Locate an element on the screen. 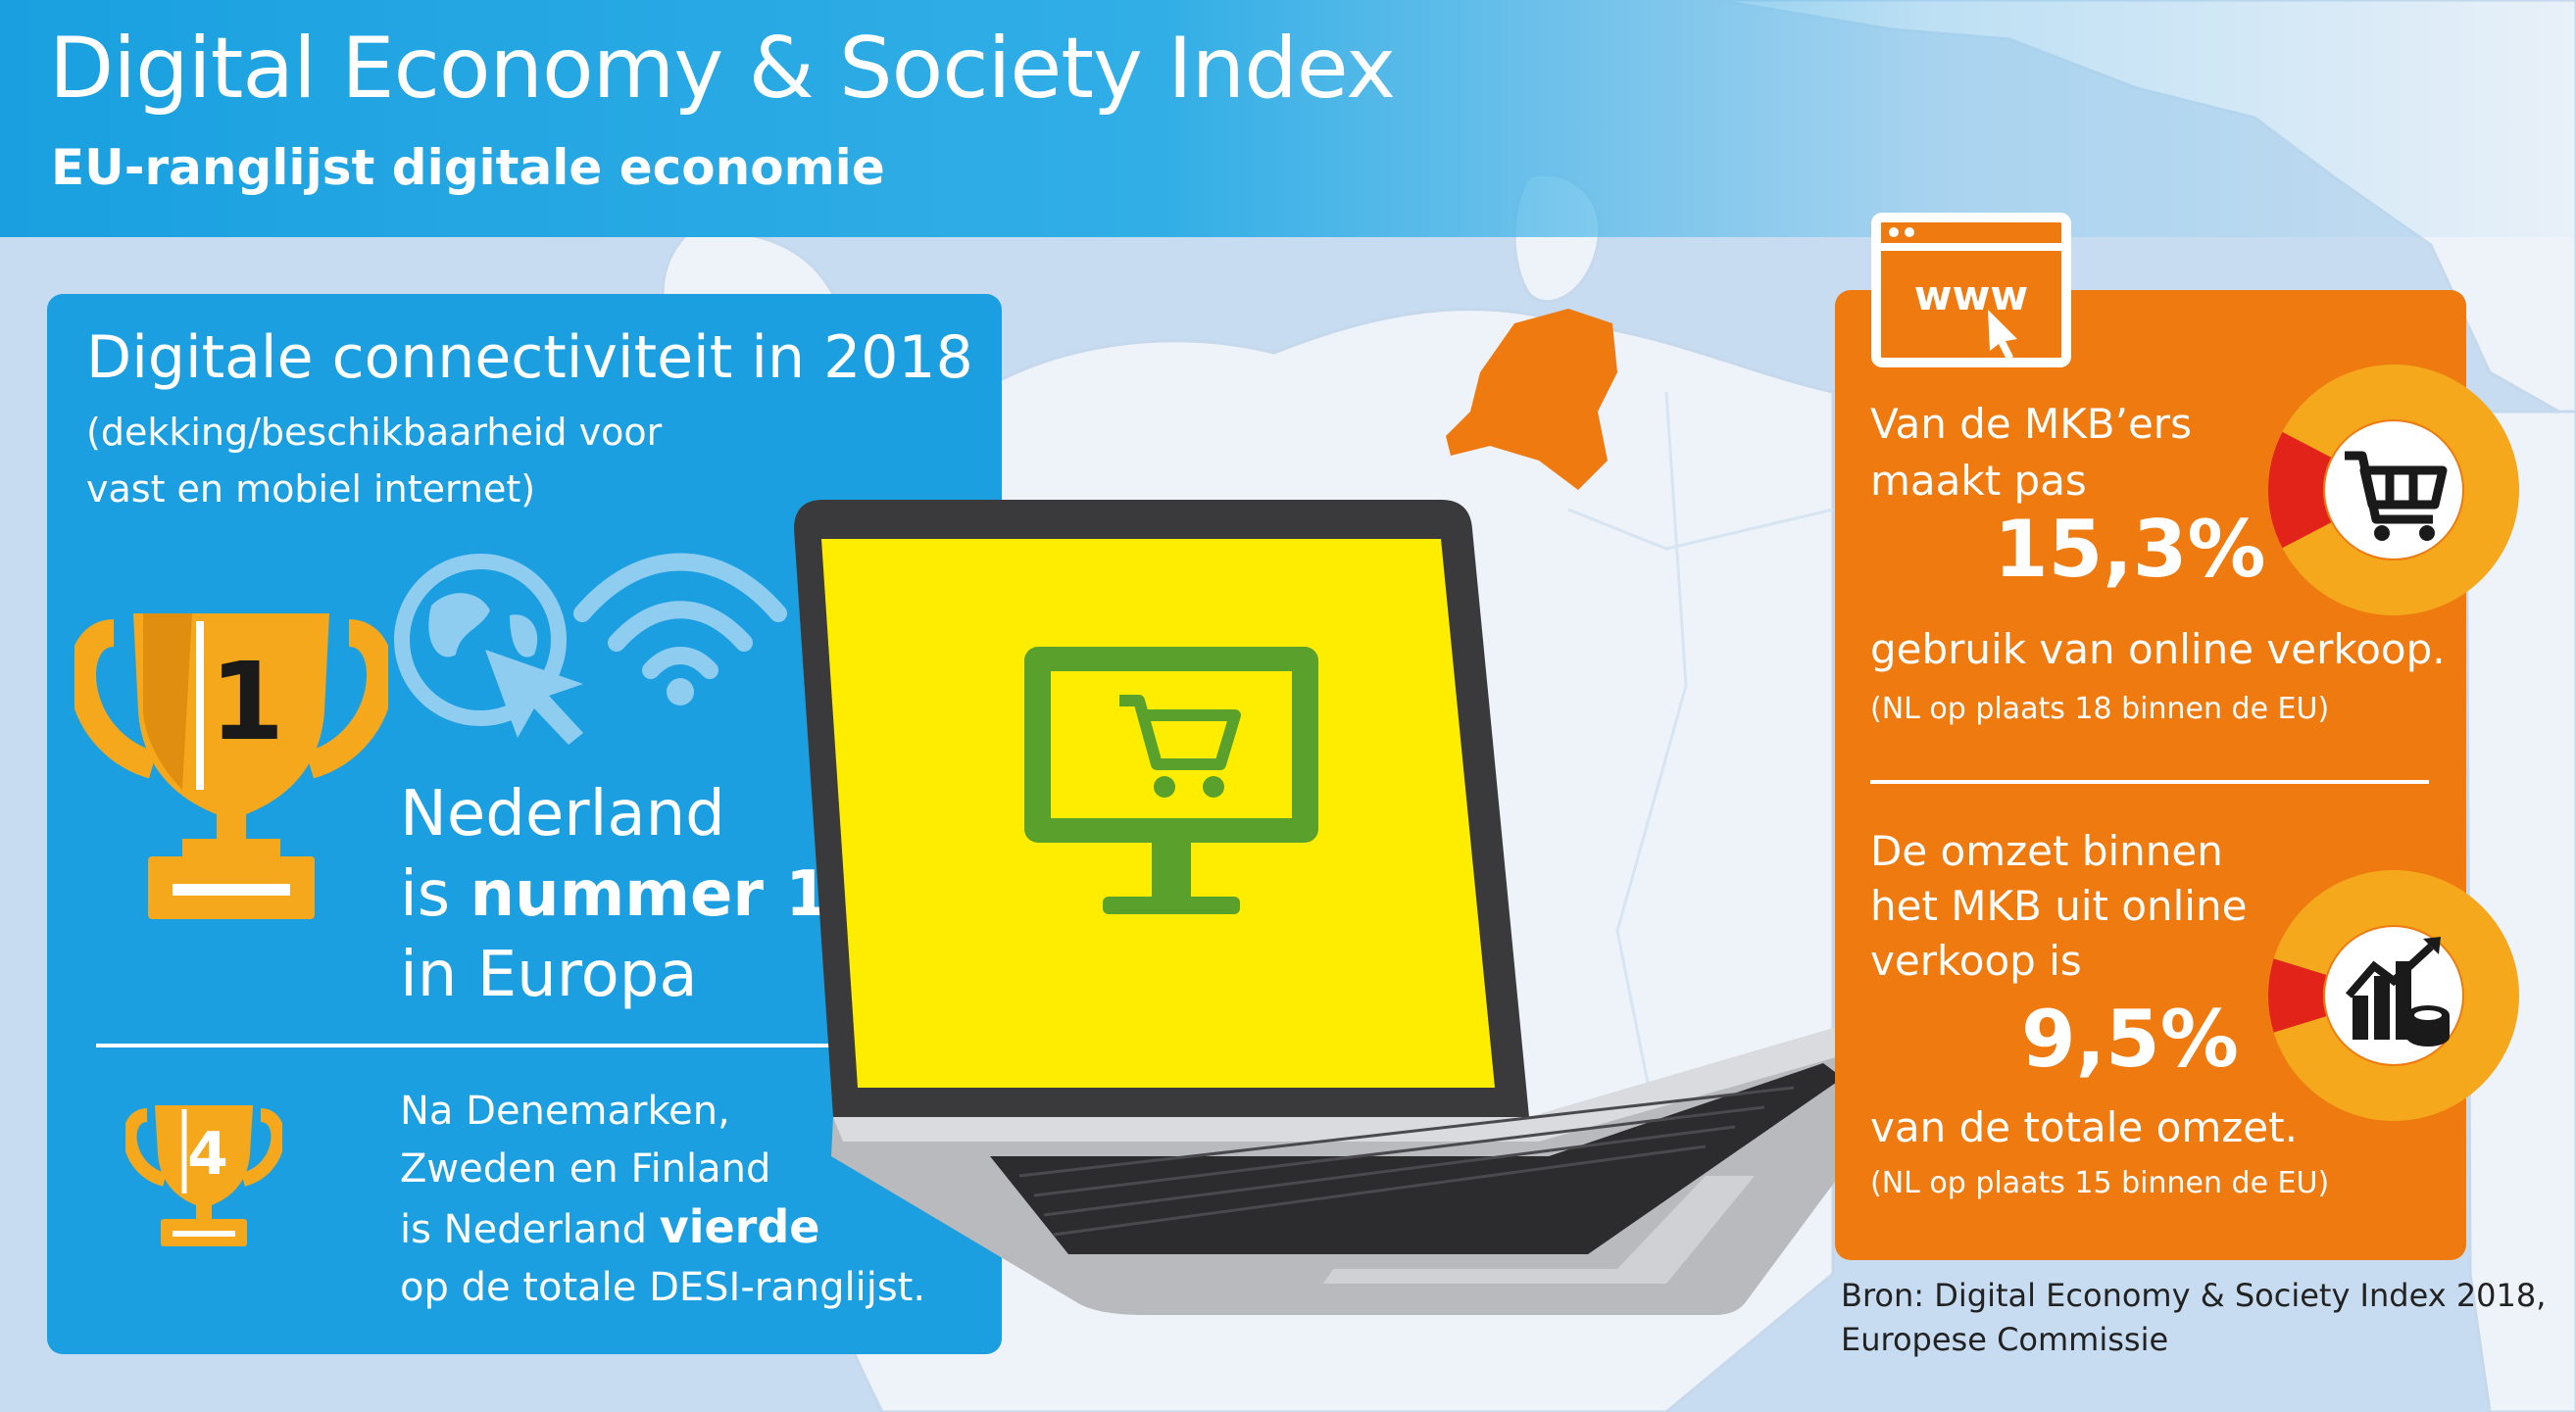 Image resolution: width=2576 pixels, height=1412 pixels. stat2-line: van de totale omzet. is located at coordinates (2084, 1127).